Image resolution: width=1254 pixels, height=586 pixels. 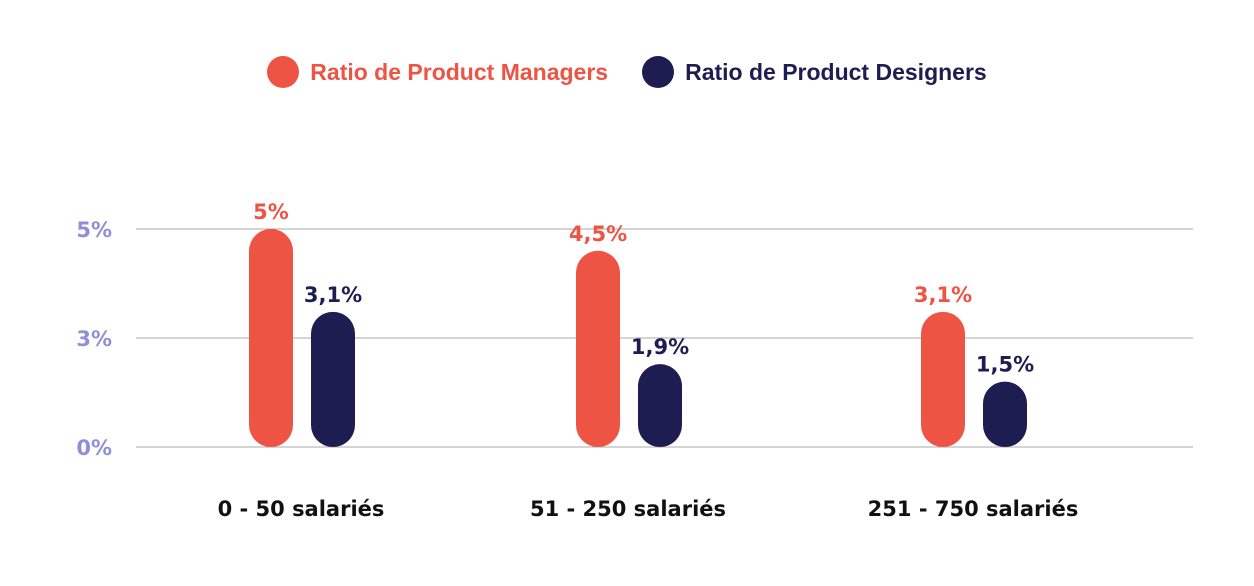 I want to click on x-tick-label: 51 - 250 salariés, so click(x=628, y=509).